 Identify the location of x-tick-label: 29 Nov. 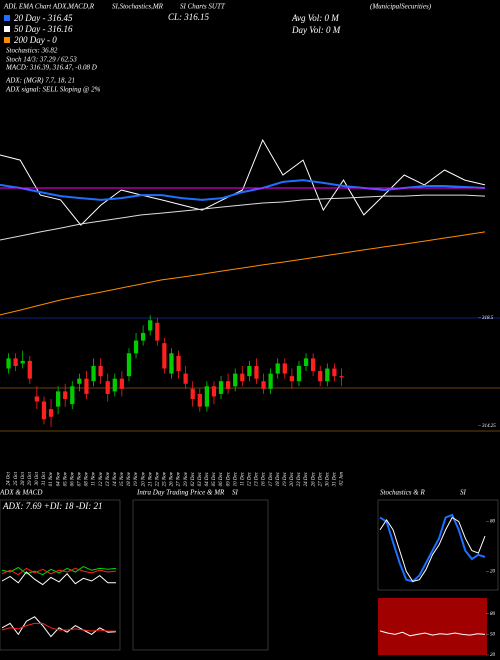
(186, 478).